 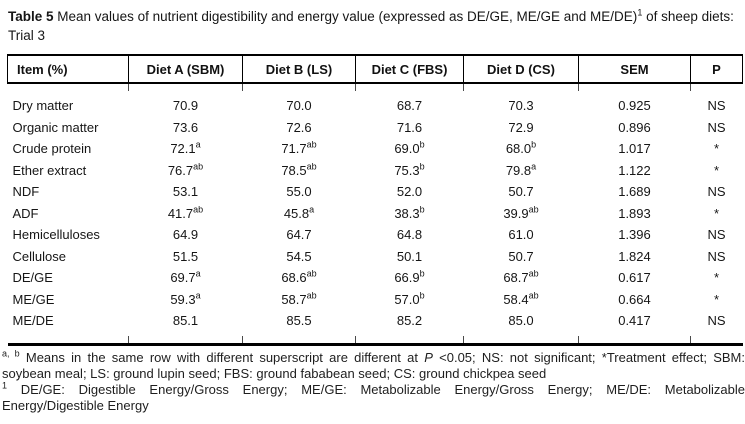 What do you see at coordinates (56, 235) in the screenshot?
I see `row-label: Hemicelluloses` at bounding box center [56, 235].